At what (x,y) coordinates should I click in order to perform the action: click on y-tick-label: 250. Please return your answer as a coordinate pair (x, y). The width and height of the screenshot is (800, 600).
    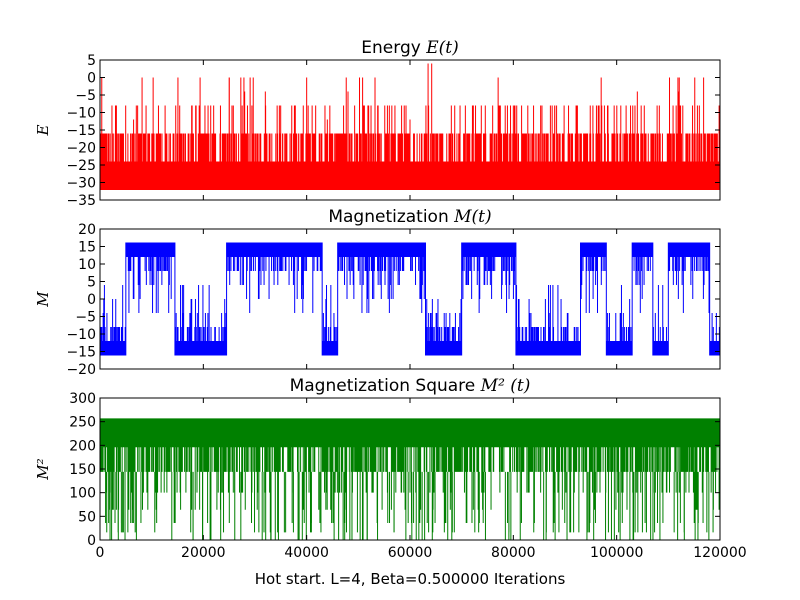
    Looking at the image, I should click on (82, 423).